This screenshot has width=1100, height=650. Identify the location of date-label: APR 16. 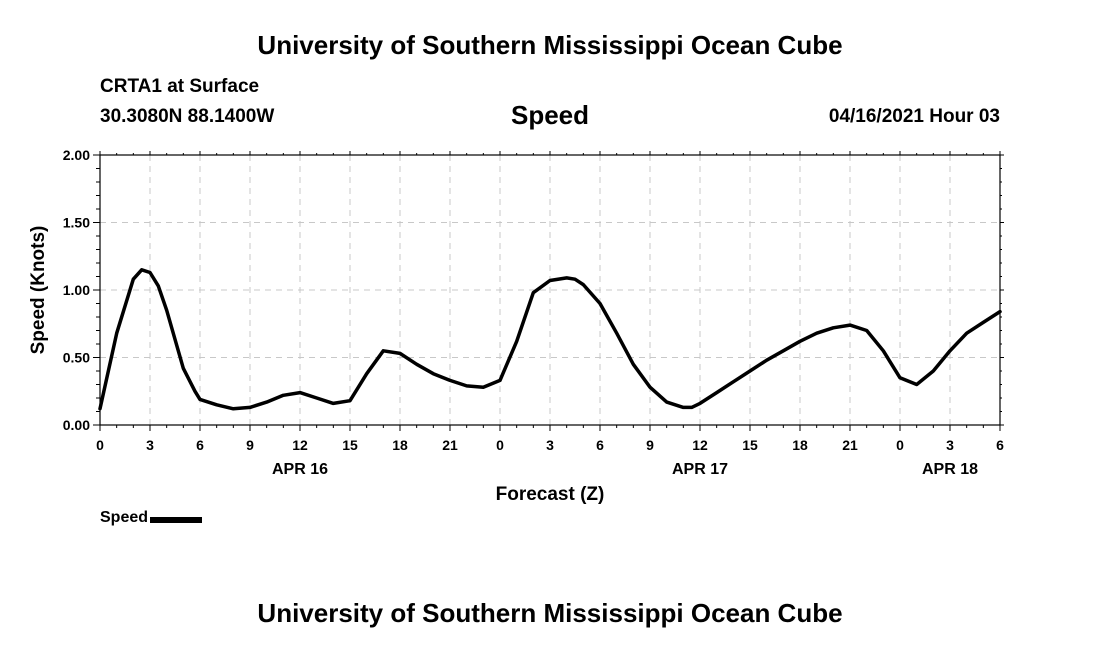
(300, 469).